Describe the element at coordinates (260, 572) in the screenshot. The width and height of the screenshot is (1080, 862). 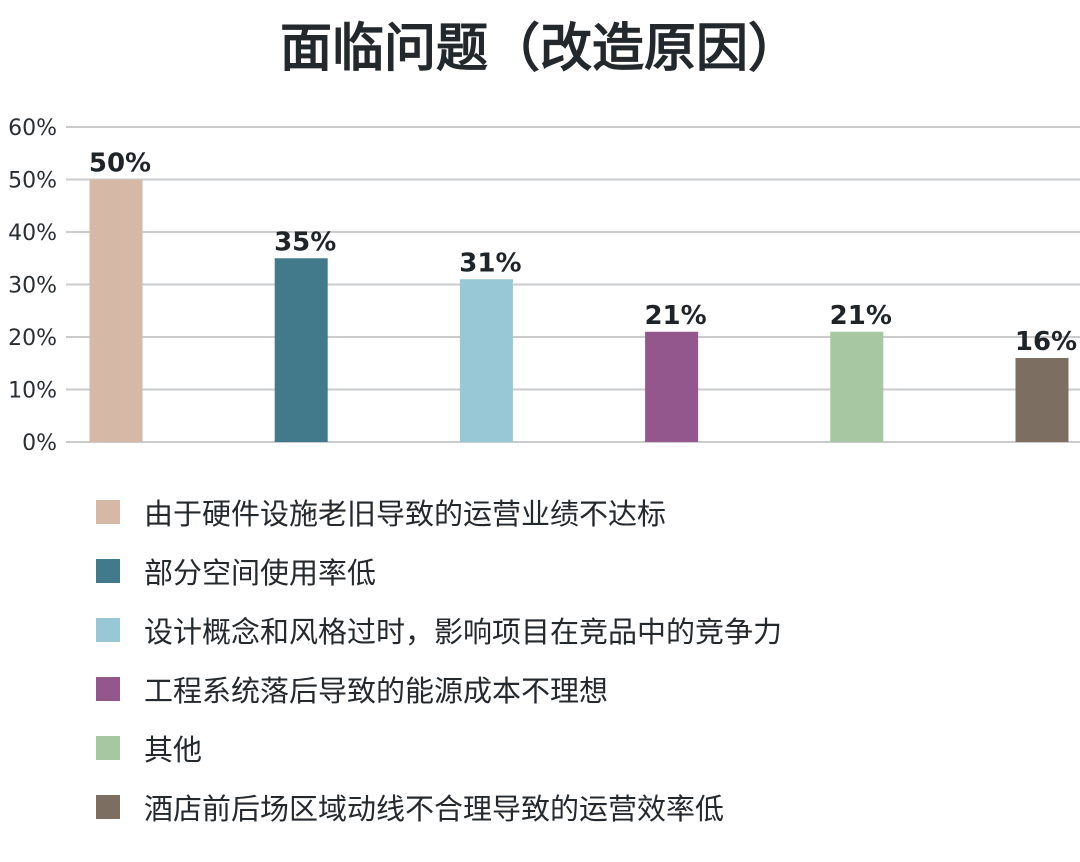
I see `legend-label: 部分空间使用率低` at that location.